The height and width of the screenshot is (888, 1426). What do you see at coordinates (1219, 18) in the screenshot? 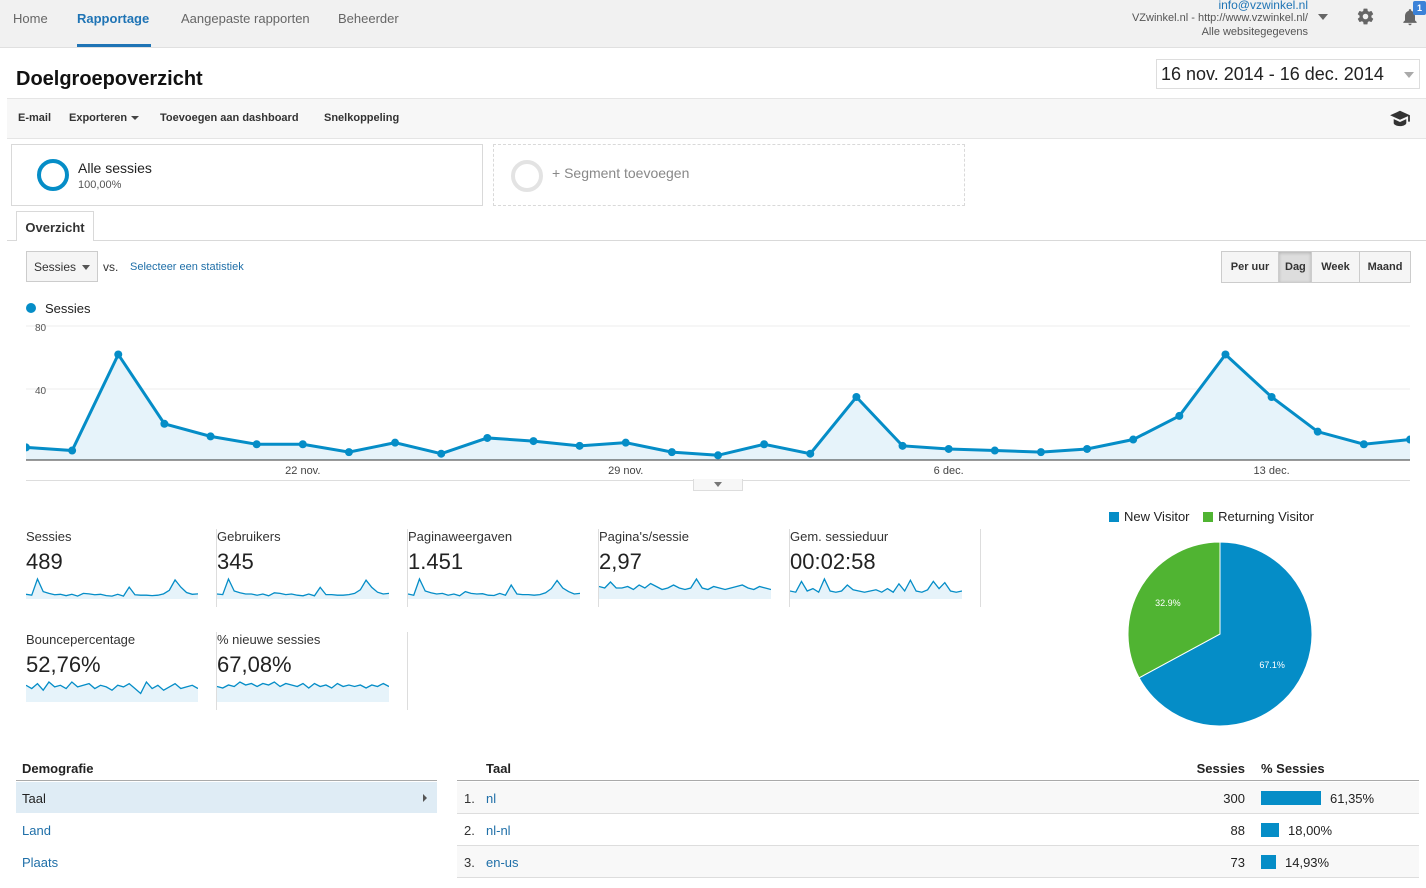
I see `account-property: VZwinkel.nl - http://www.vzwinkel.nl/` at bounding box center [1219, 18].